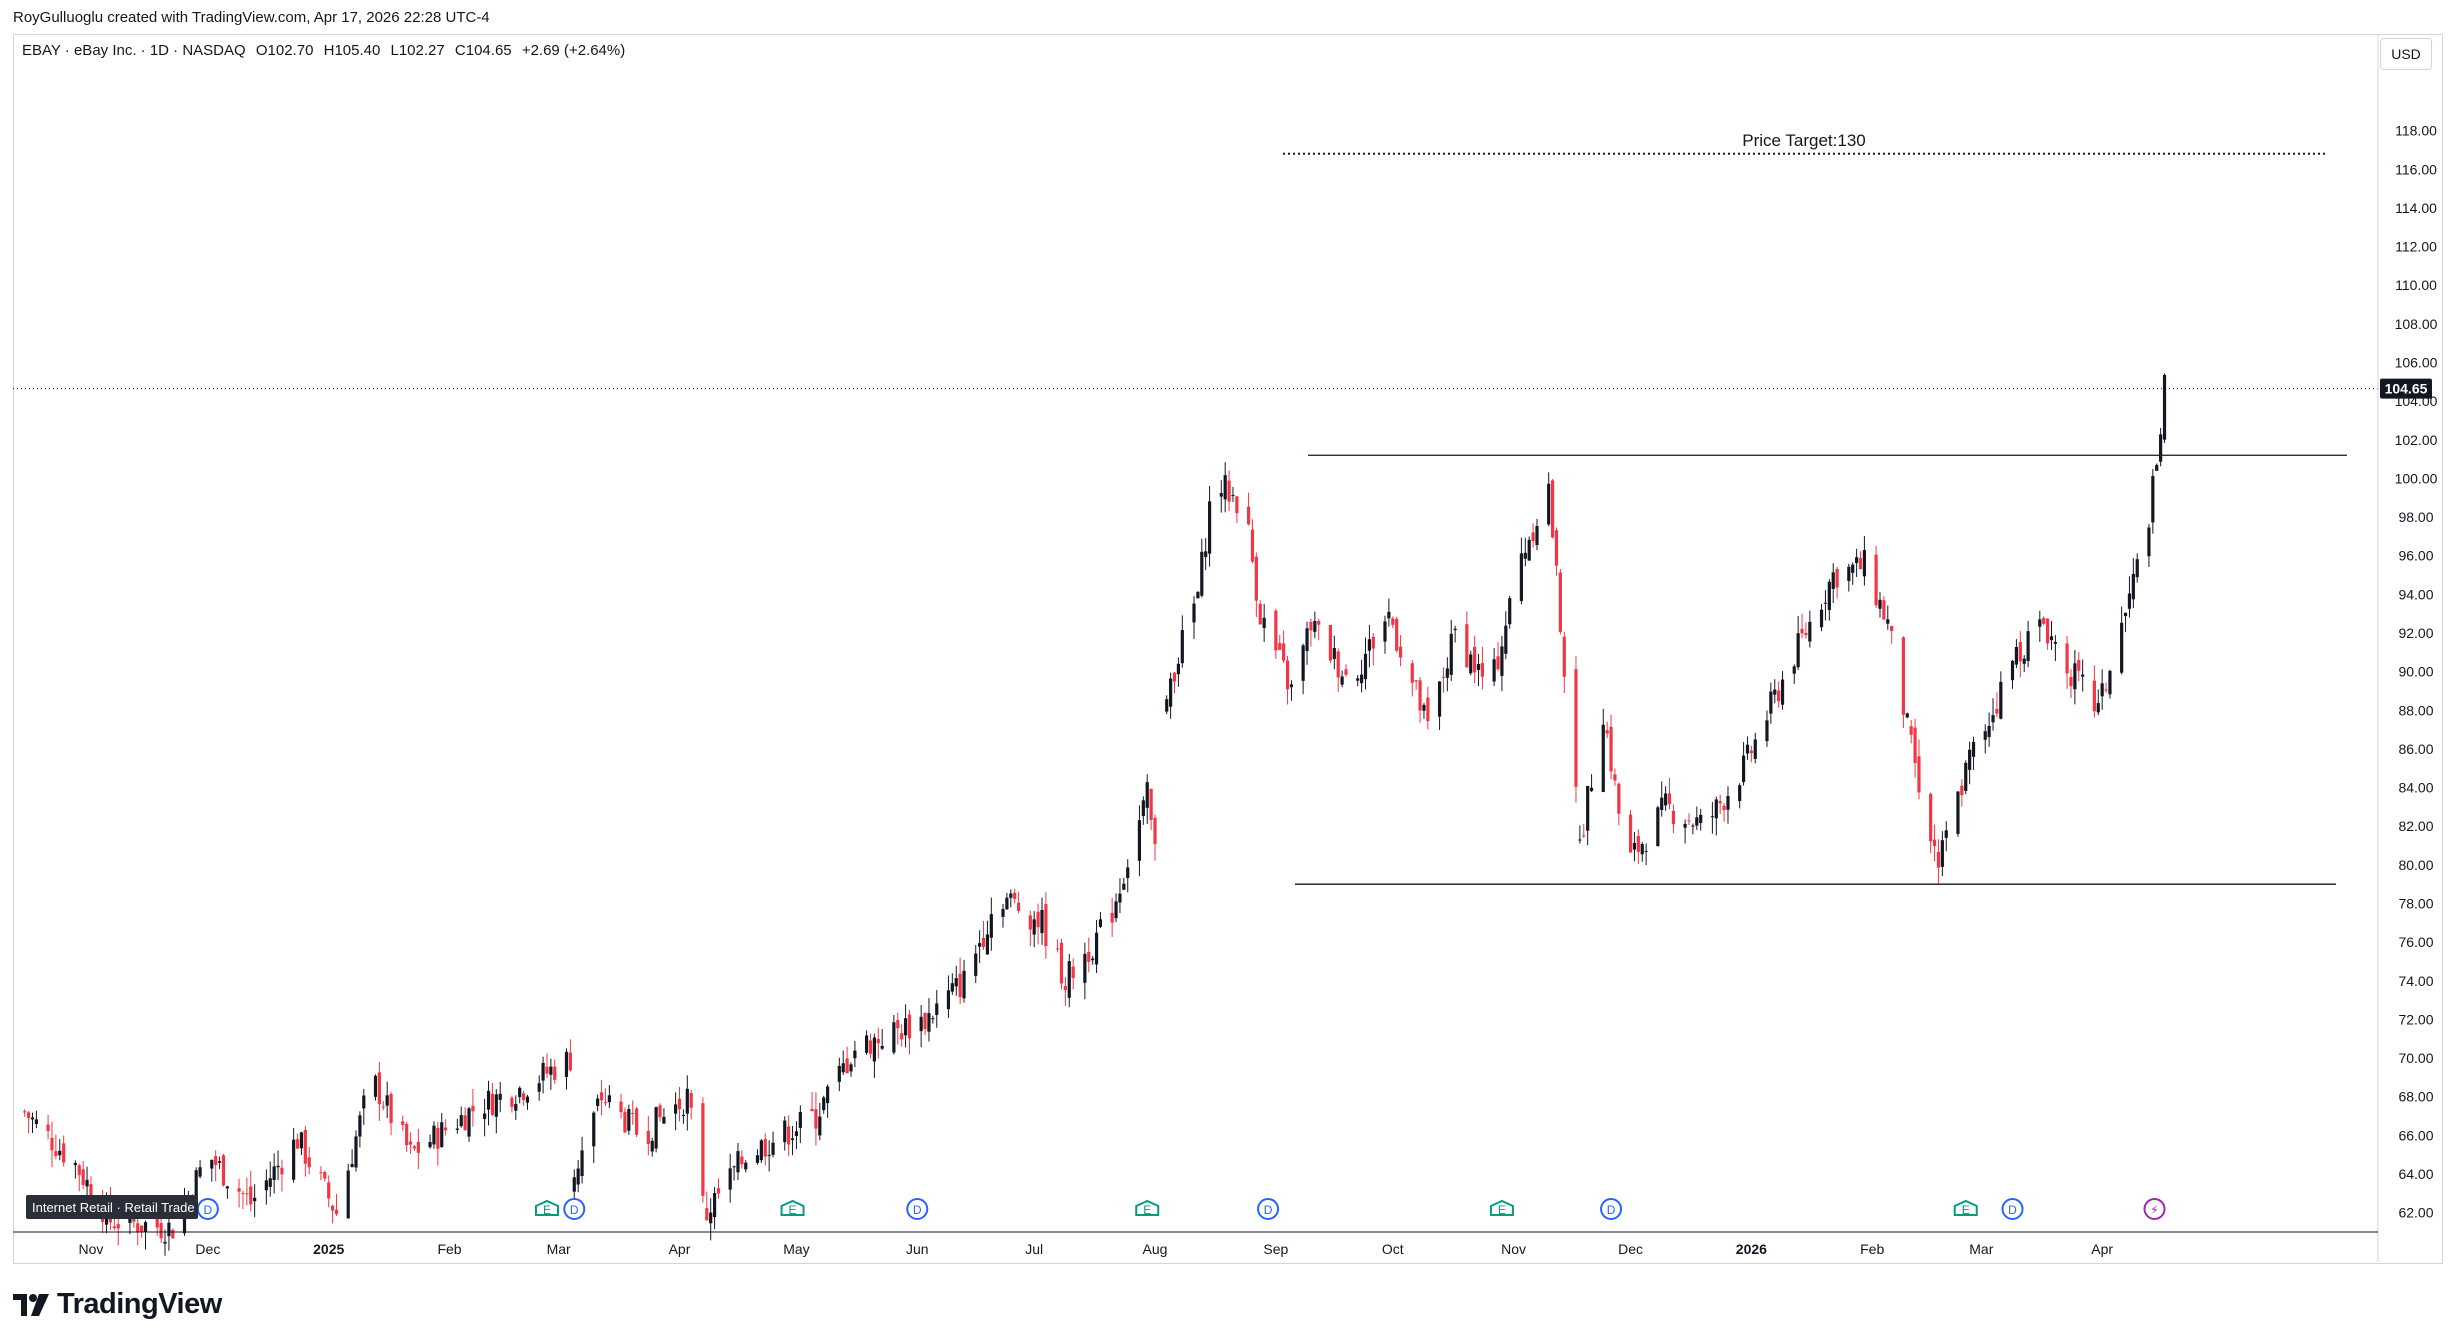 Image resolution: width=2455 pixels, height=1340 pixels. I want to click on last-price-badge, so click(2406, 388).